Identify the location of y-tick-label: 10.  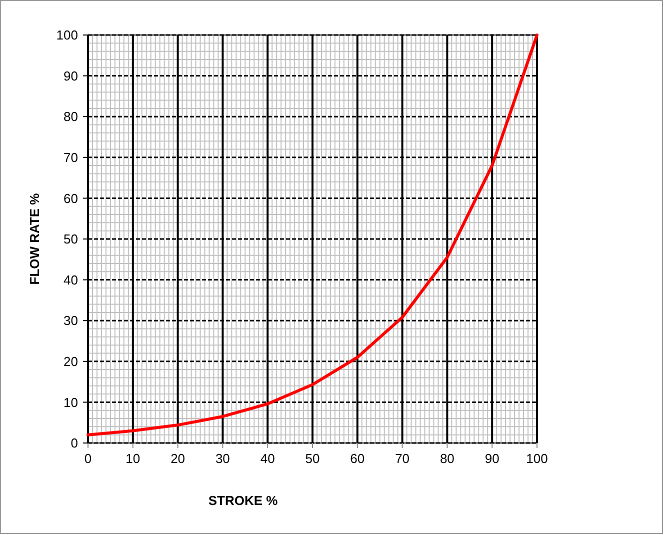
(71, 402).